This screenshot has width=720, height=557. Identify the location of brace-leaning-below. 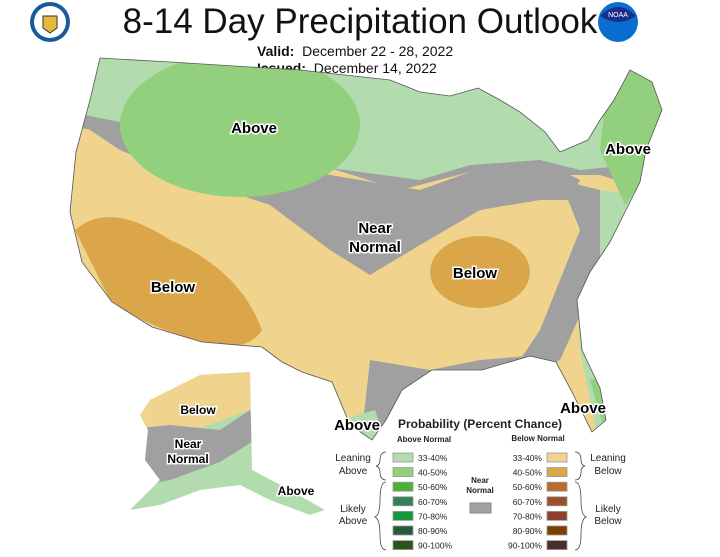
(580, 466).